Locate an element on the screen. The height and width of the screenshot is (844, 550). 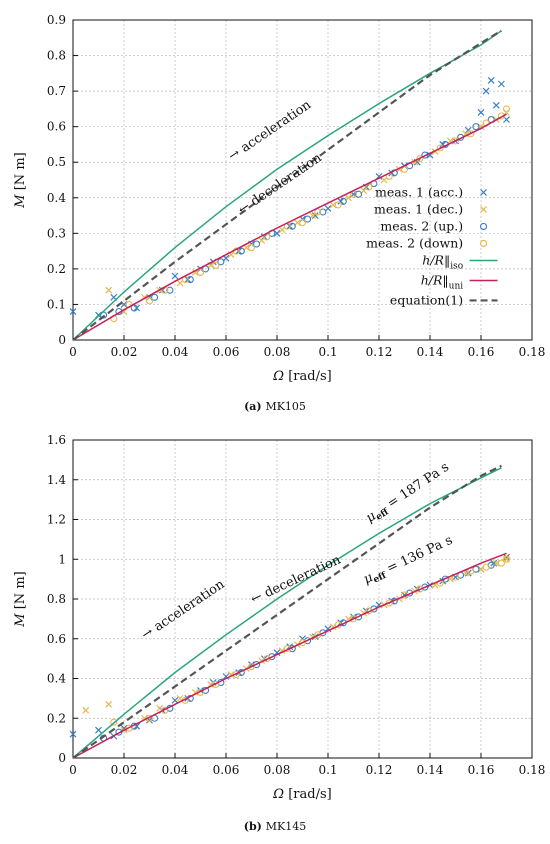
pa-xtick-label: 0.18 is located at coordinates (532, 352).